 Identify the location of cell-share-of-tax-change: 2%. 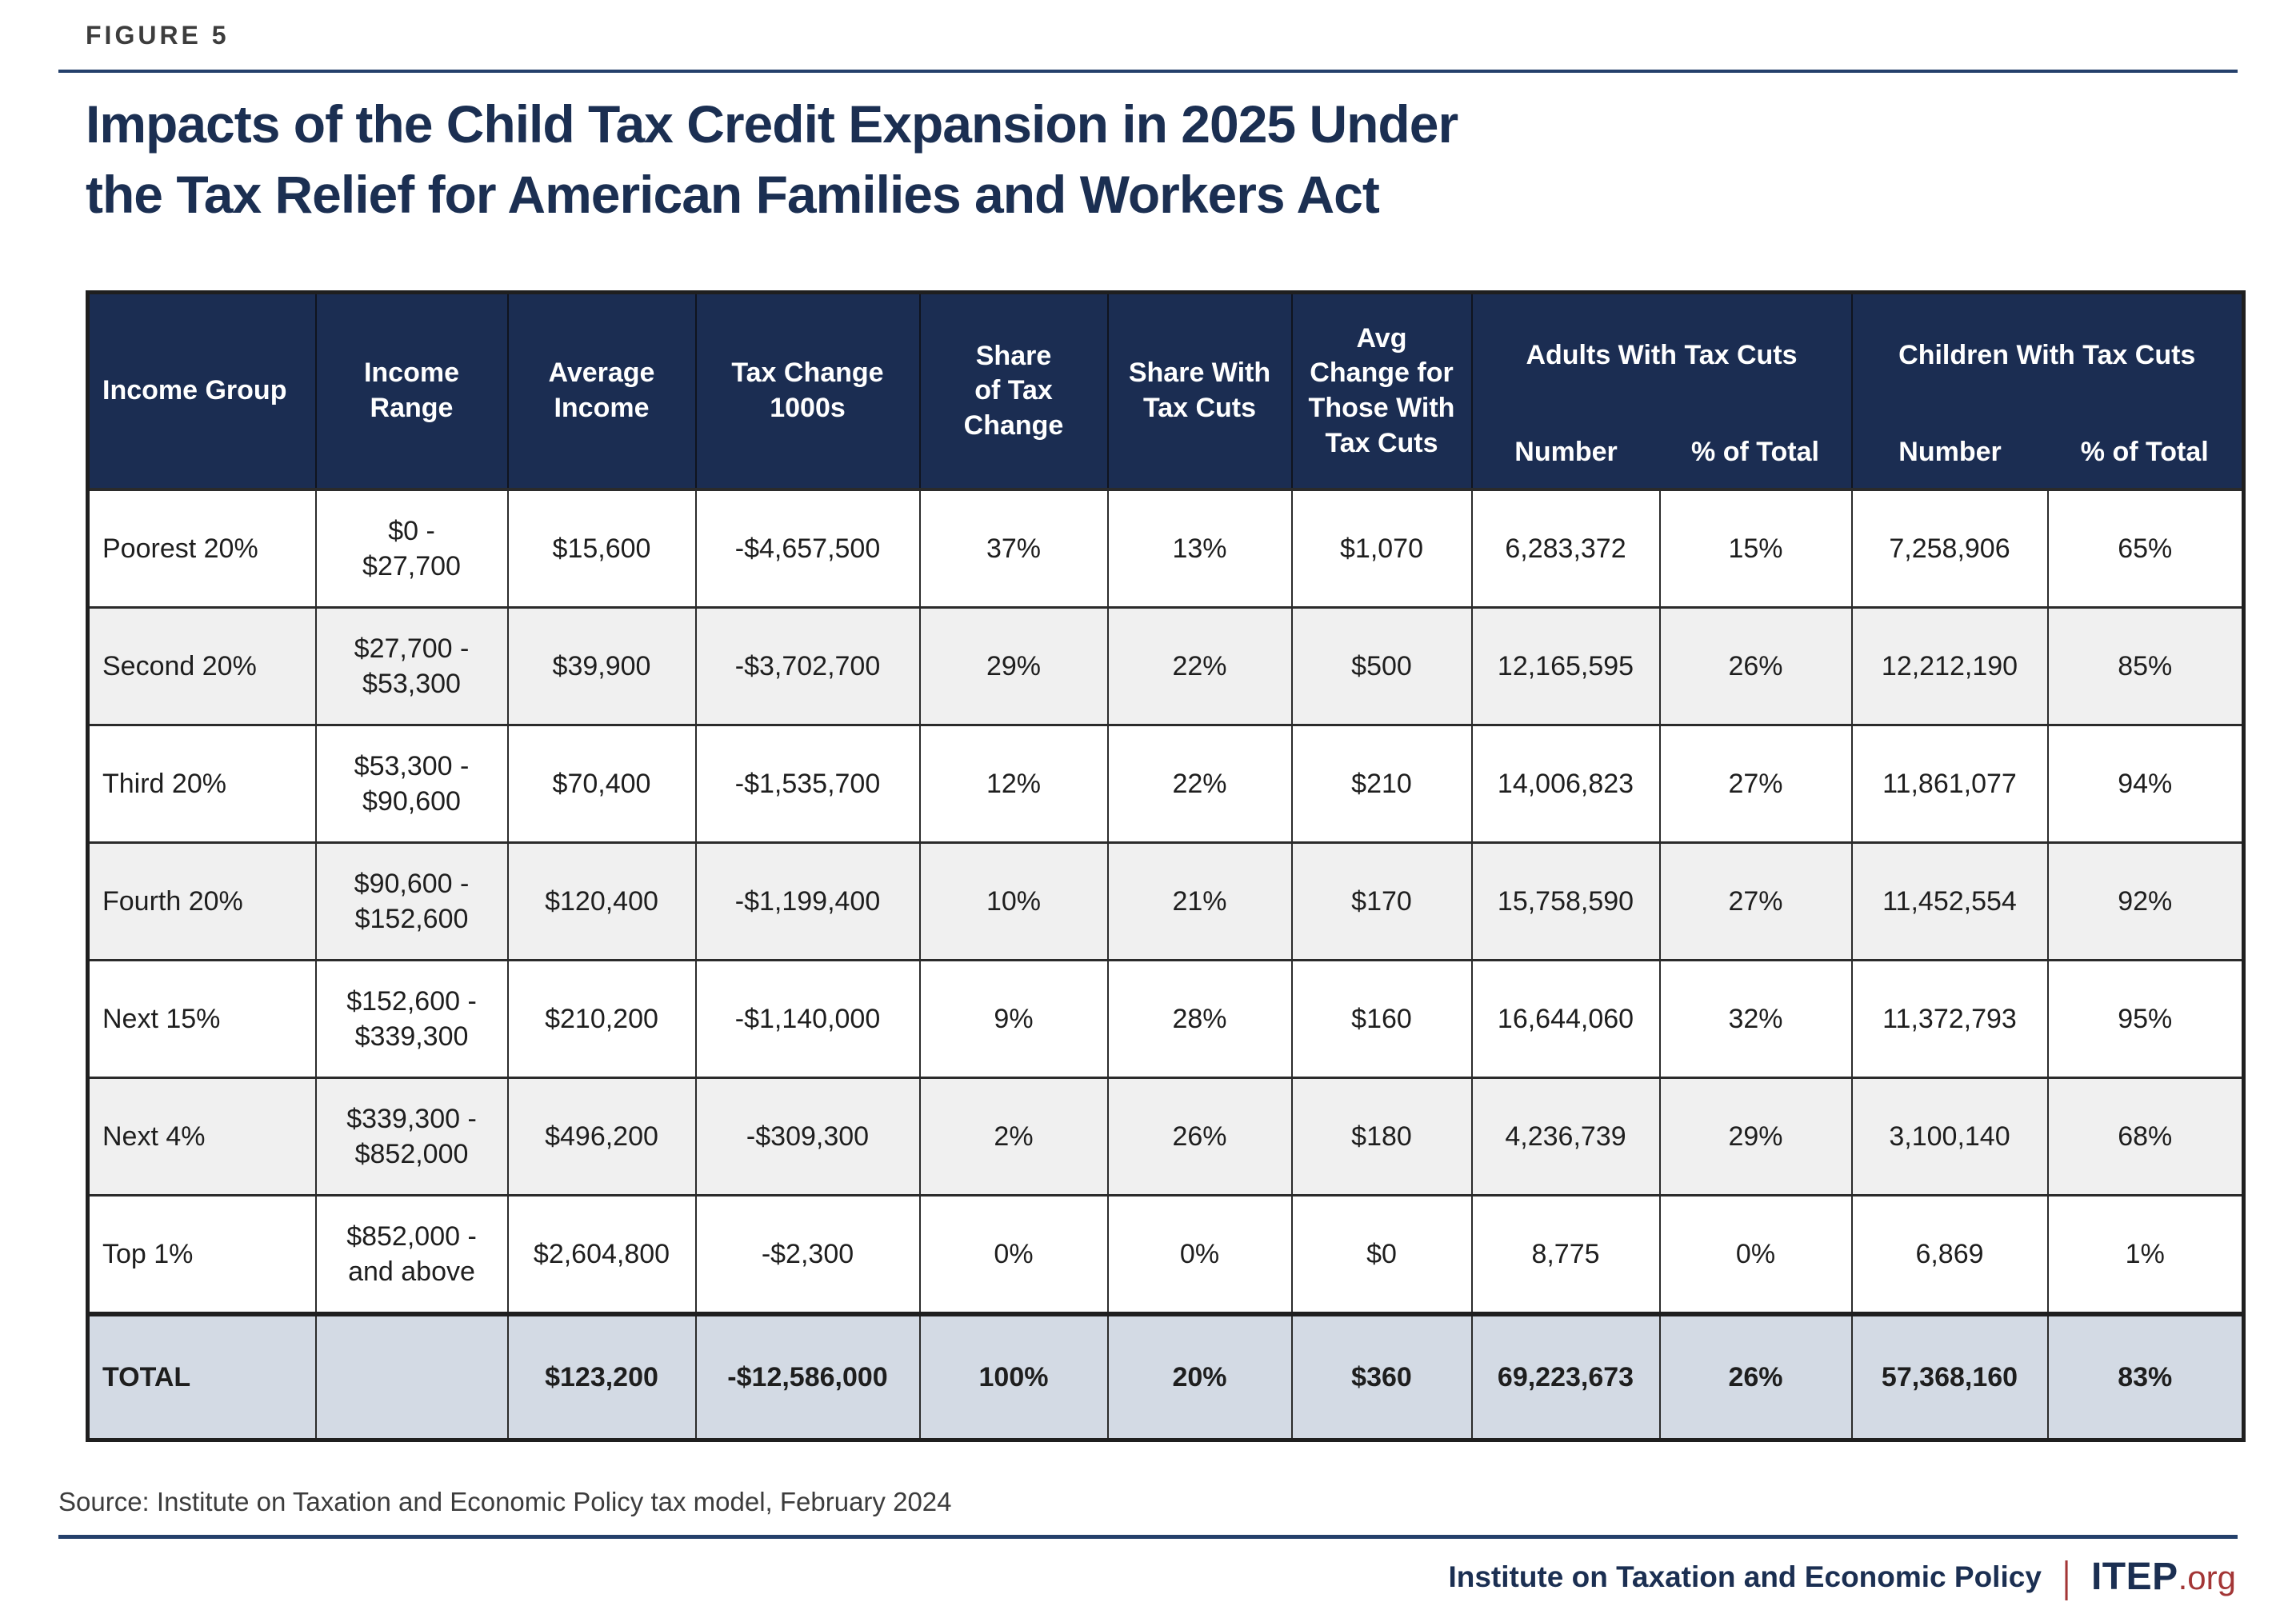
(1013, 1137).